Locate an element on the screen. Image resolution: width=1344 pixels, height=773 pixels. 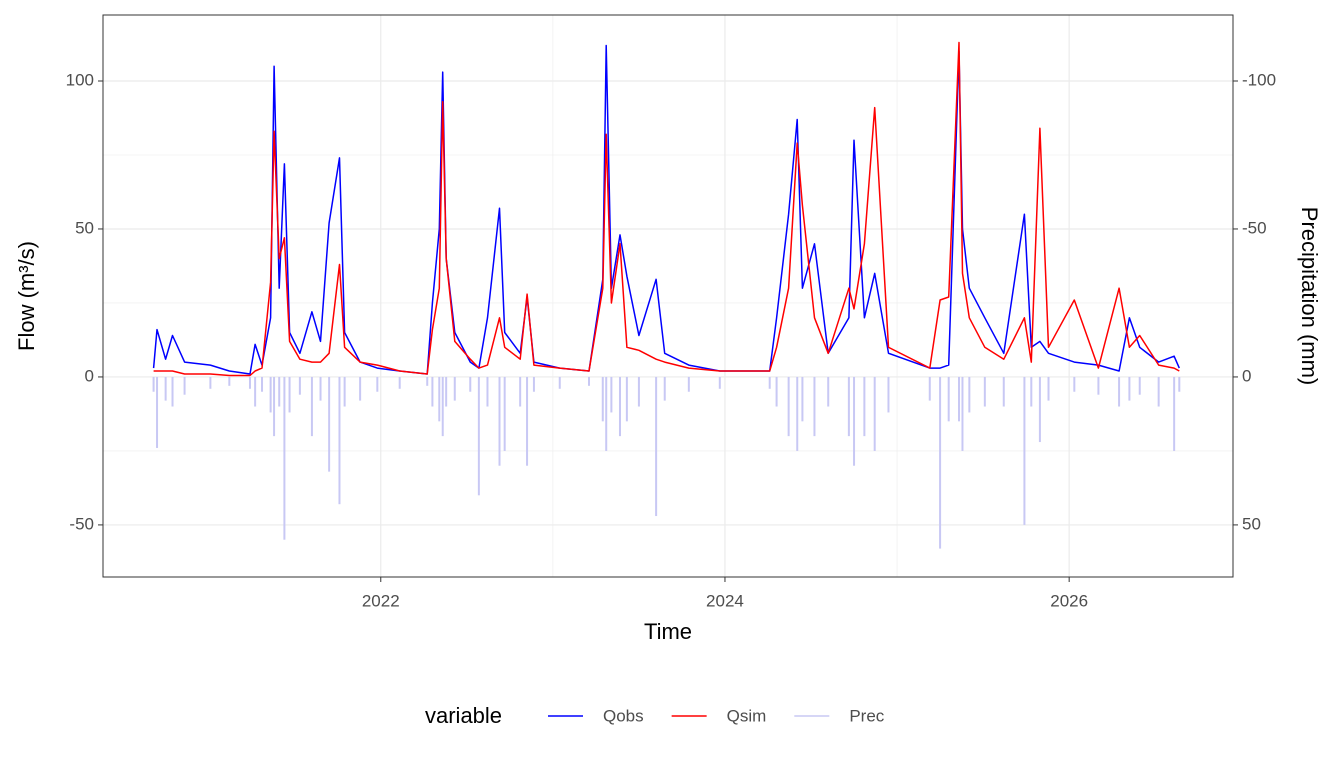
y-tick-label: 100 is located at coordinates (80, 79).